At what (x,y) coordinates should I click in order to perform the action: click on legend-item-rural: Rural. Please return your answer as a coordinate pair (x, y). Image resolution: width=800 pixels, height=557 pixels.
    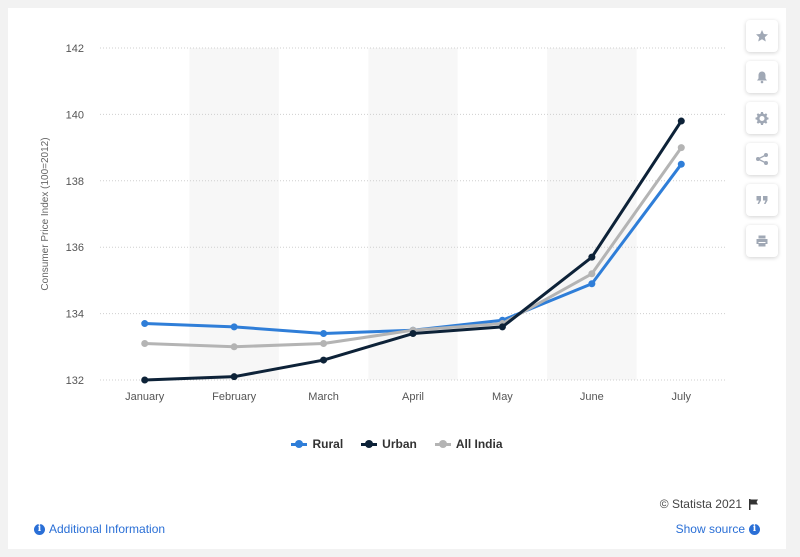
    Looking at the image, I should click on (317, 444).